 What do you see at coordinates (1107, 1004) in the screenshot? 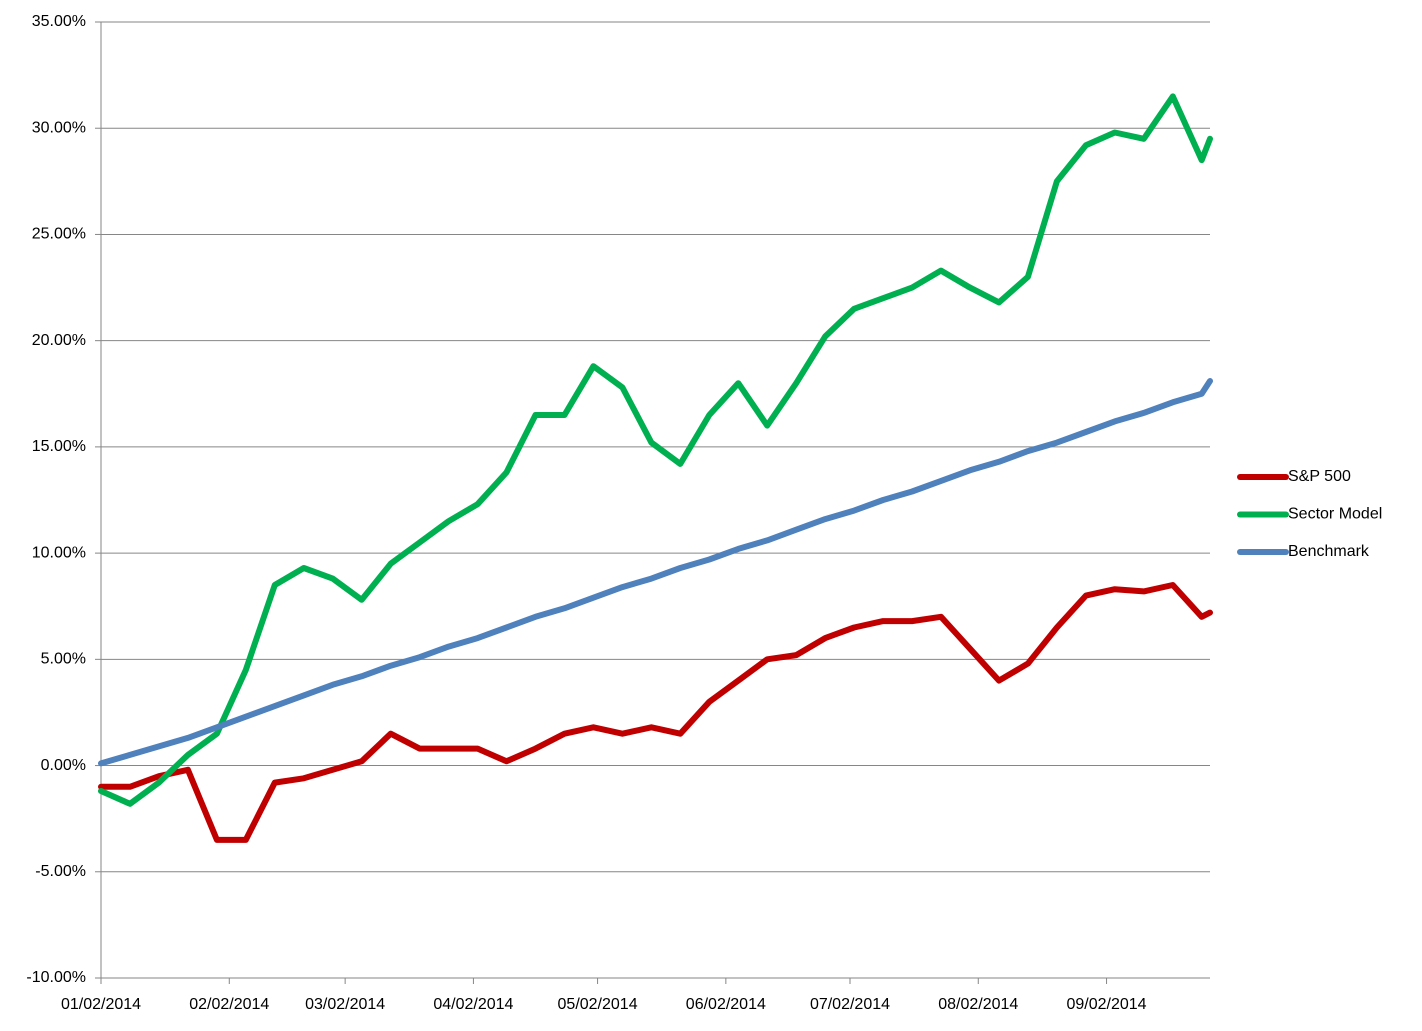
I see `x-tick-label: 09/02/2014` at bounding box center [1107, 1004].